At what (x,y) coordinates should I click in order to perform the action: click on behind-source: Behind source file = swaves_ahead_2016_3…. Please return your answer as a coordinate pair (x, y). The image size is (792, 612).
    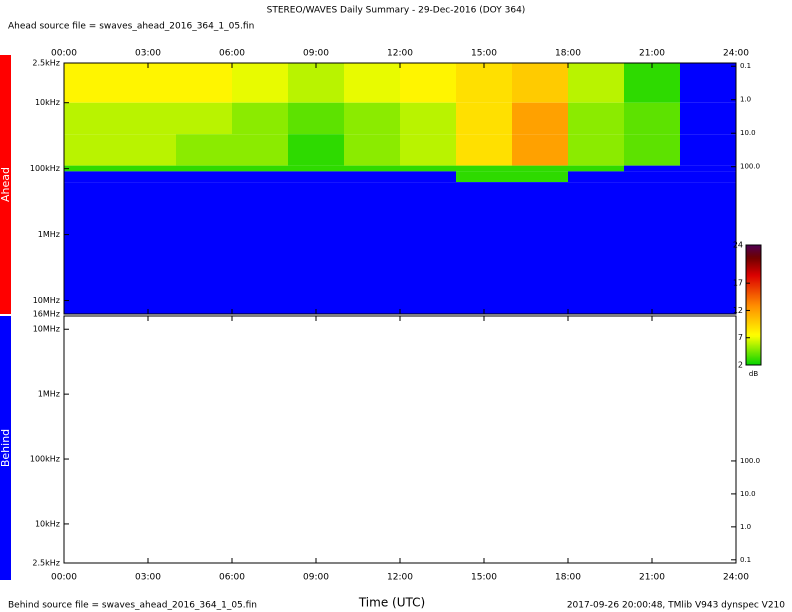
    Looking at the image, I should click on (132, 606).